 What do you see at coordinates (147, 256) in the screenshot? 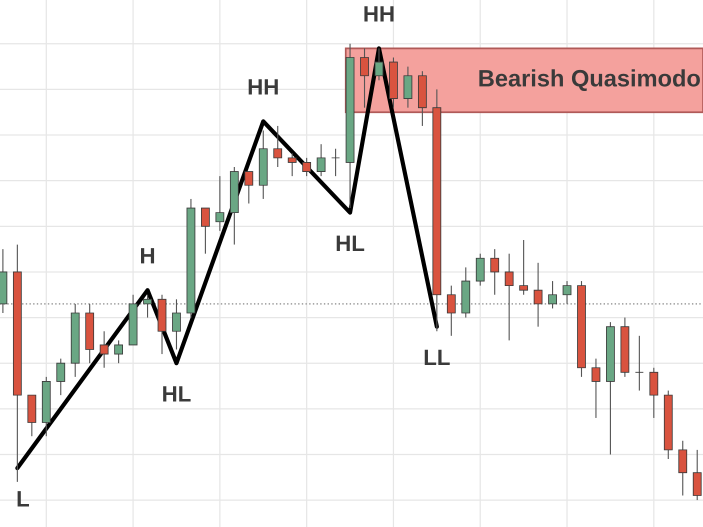
I see `annotation: H` at bounding box center [147, 256].